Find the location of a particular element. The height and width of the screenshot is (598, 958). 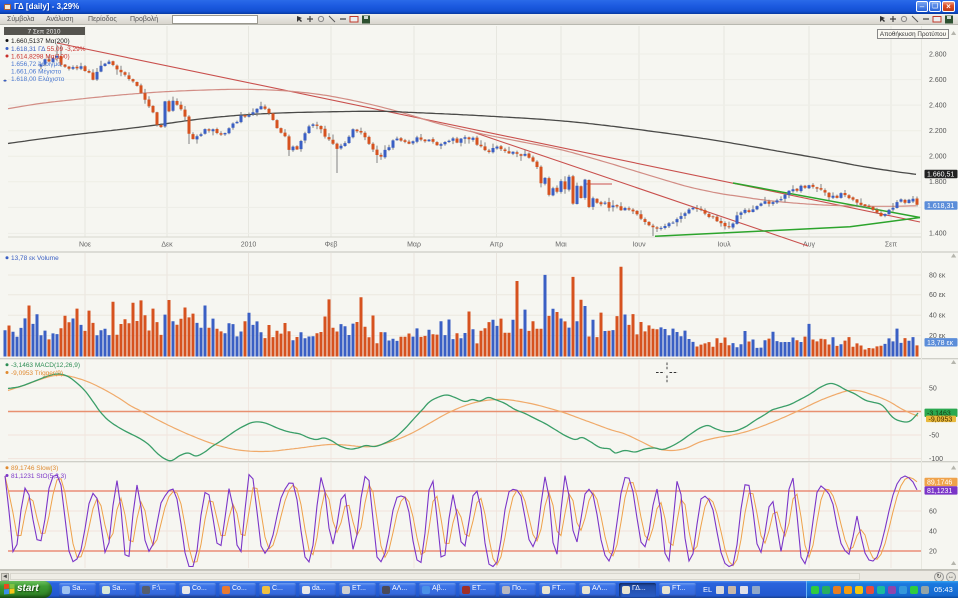

svg-text: Δεκ is located at coordinates (167, 245).